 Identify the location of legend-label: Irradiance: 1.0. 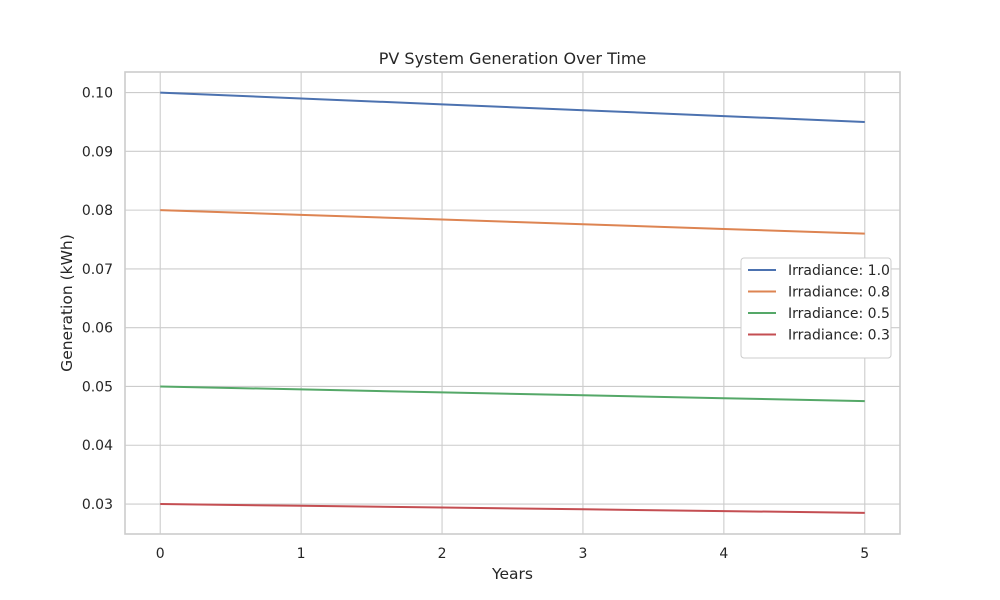
(839, 271).